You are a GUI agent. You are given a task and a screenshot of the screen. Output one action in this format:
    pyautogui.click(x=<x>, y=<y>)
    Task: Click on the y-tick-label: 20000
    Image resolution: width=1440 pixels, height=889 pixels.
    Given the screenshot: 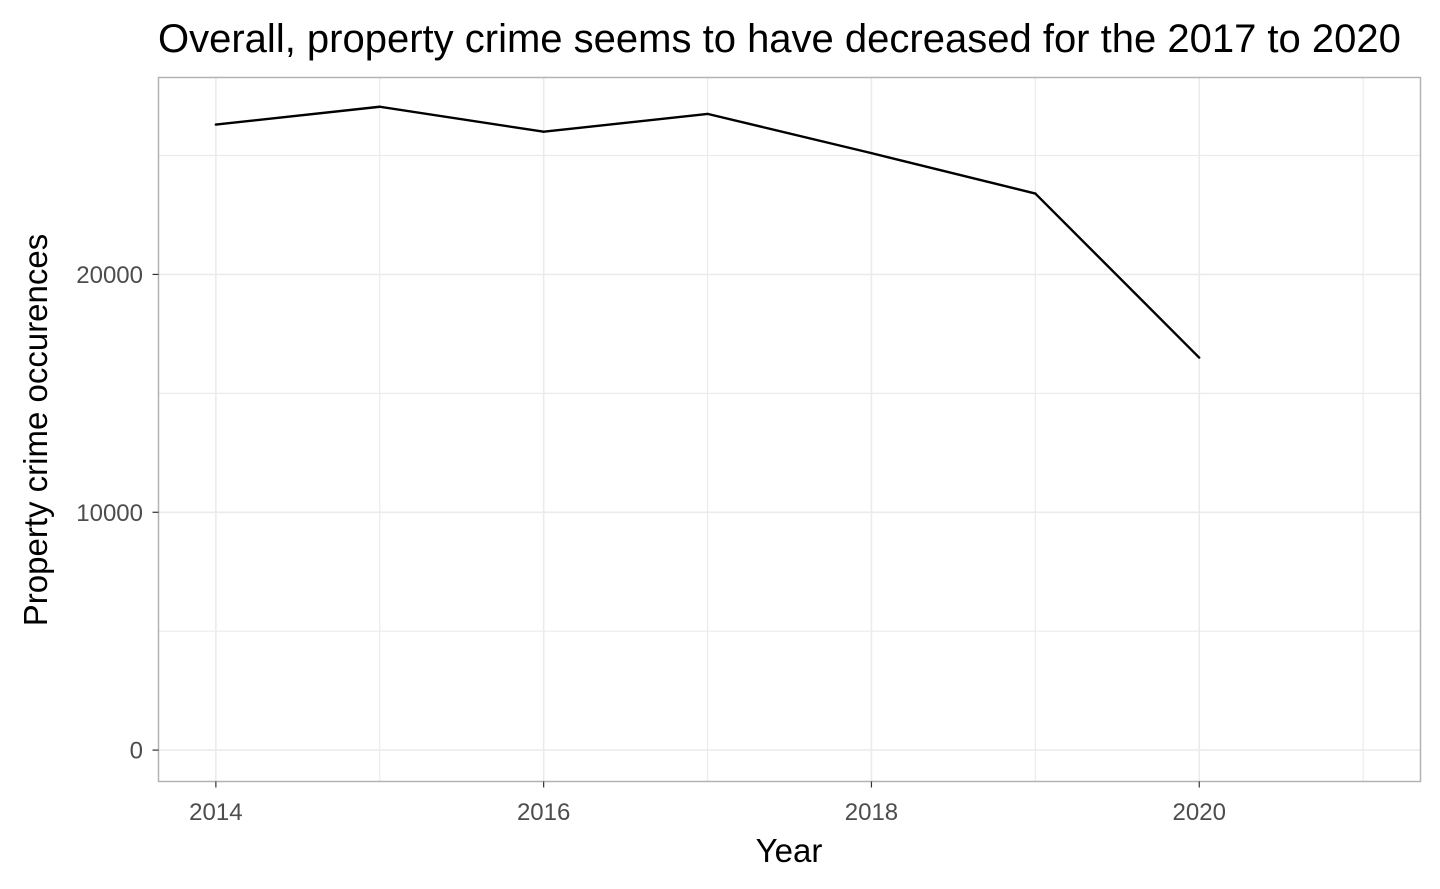 What is the action you would take?
    pyautogui.click(x=109, y=275)
    